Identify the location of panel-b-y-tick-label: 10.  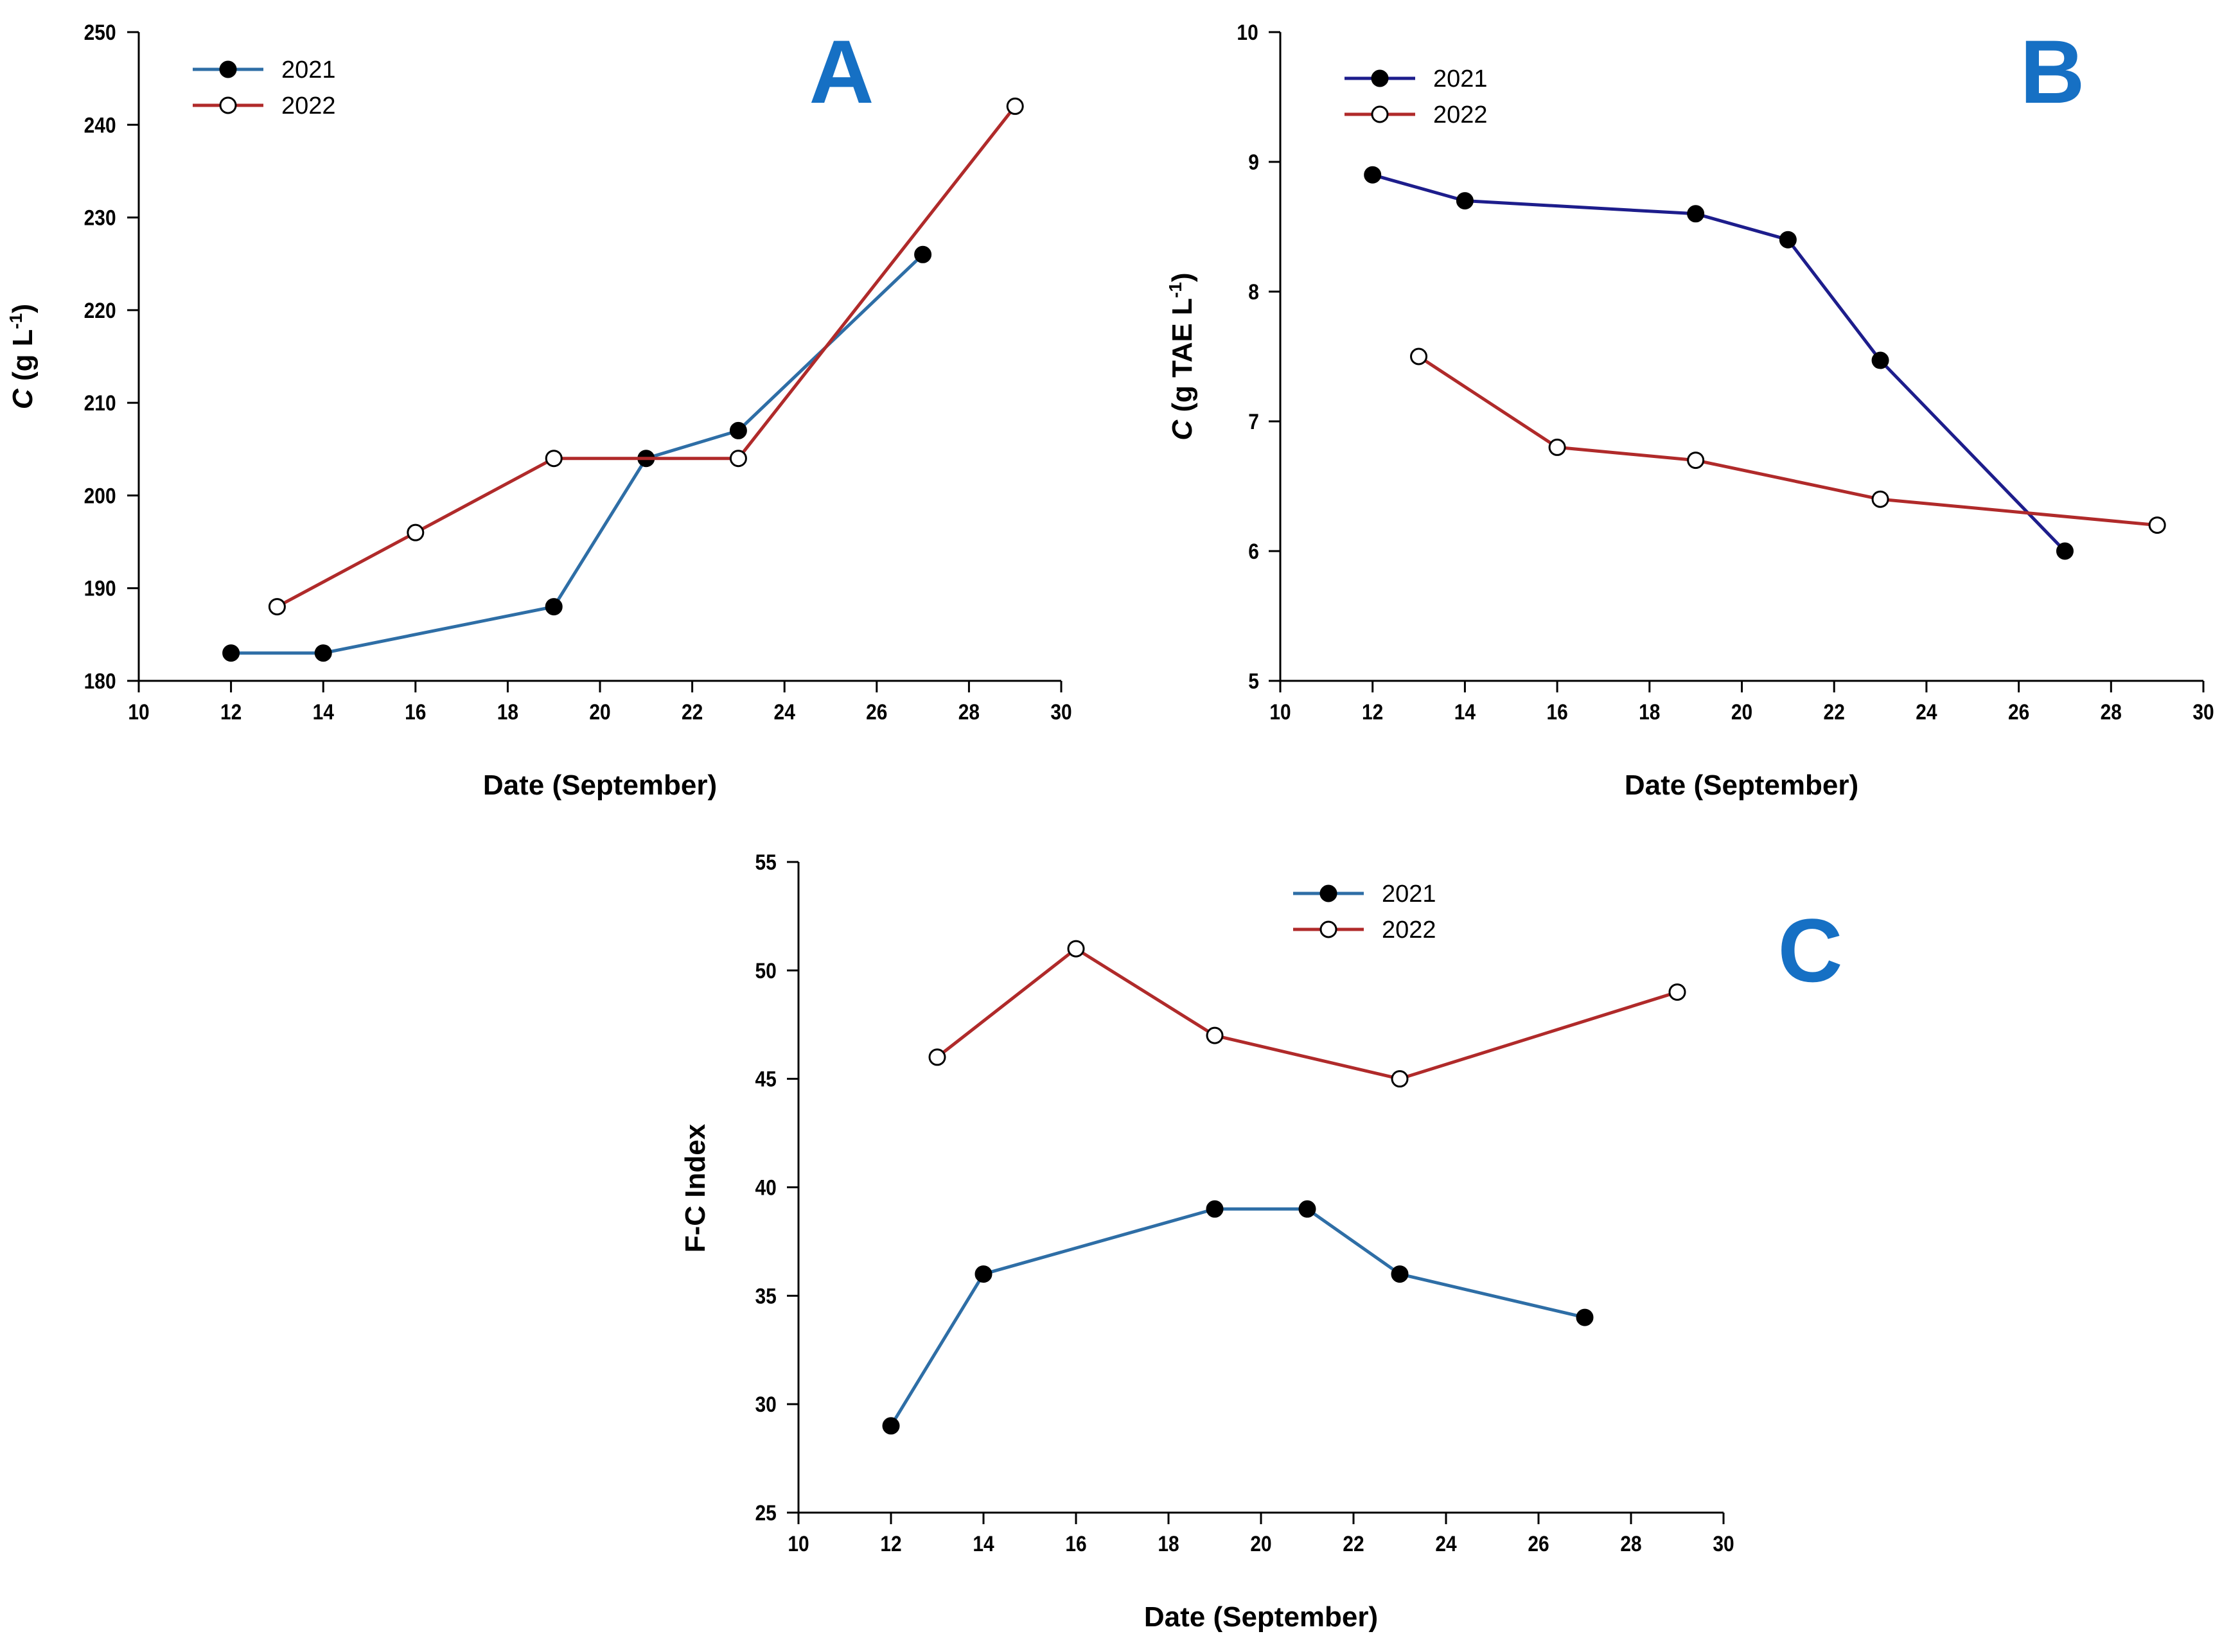
(1247, 32).